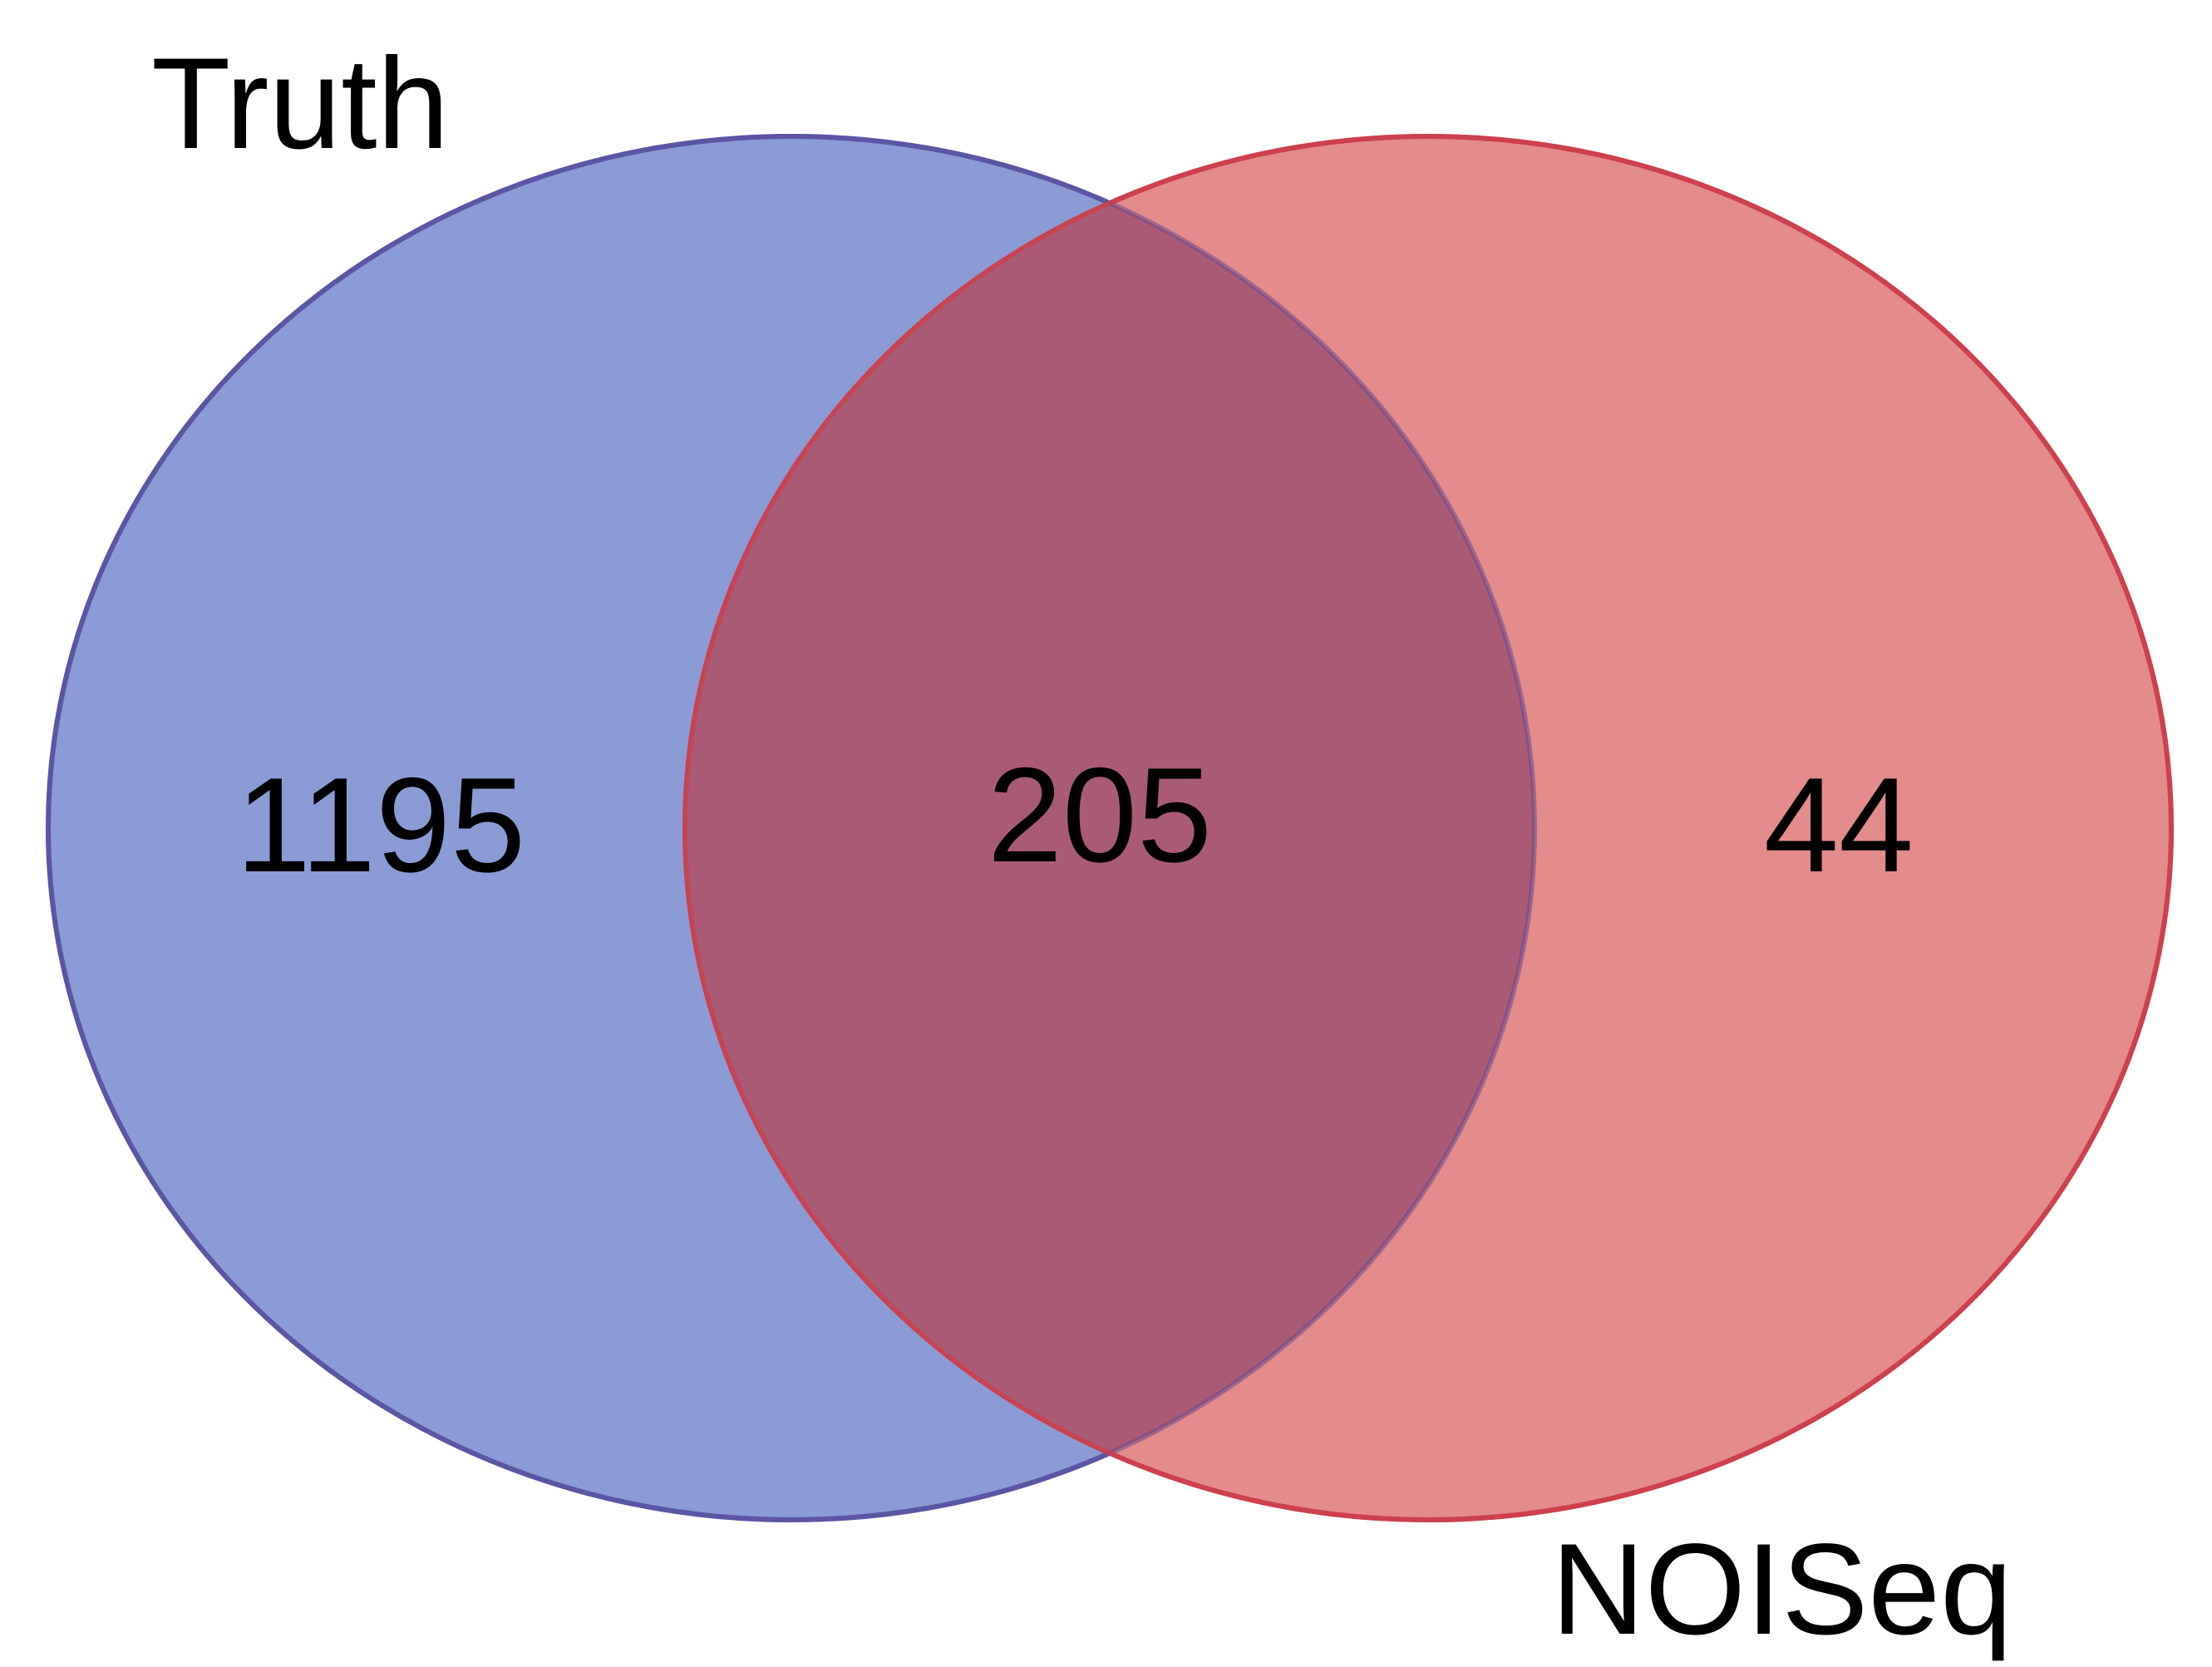 Image resolution: width=2212 pixels, height=1667 pixels. Describe the element at coordinates (1781, 1589) in the screenshot. I see `noiseq-set-label: NOISeq` at that location.